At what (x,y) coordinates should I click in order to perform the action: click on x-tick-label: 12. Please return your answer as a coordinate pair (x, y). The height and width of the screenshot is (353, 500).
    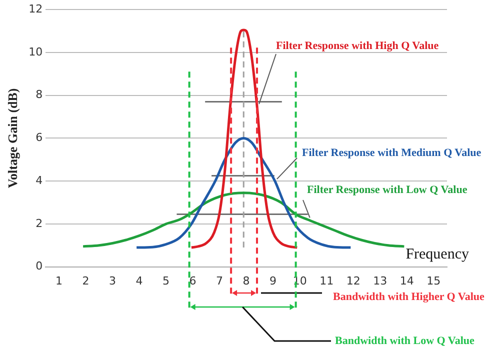
    Looking at the image, I should click on (353, 281).